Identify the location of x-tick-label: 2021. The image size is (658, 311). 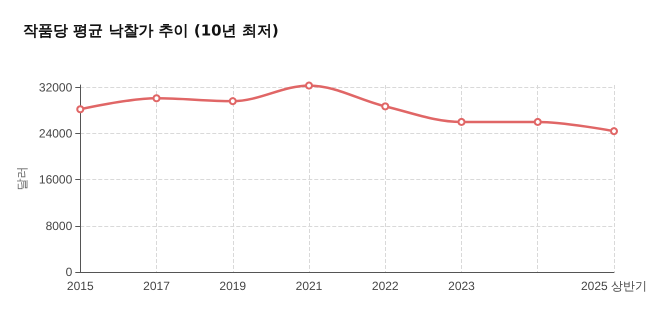
(309, 286).